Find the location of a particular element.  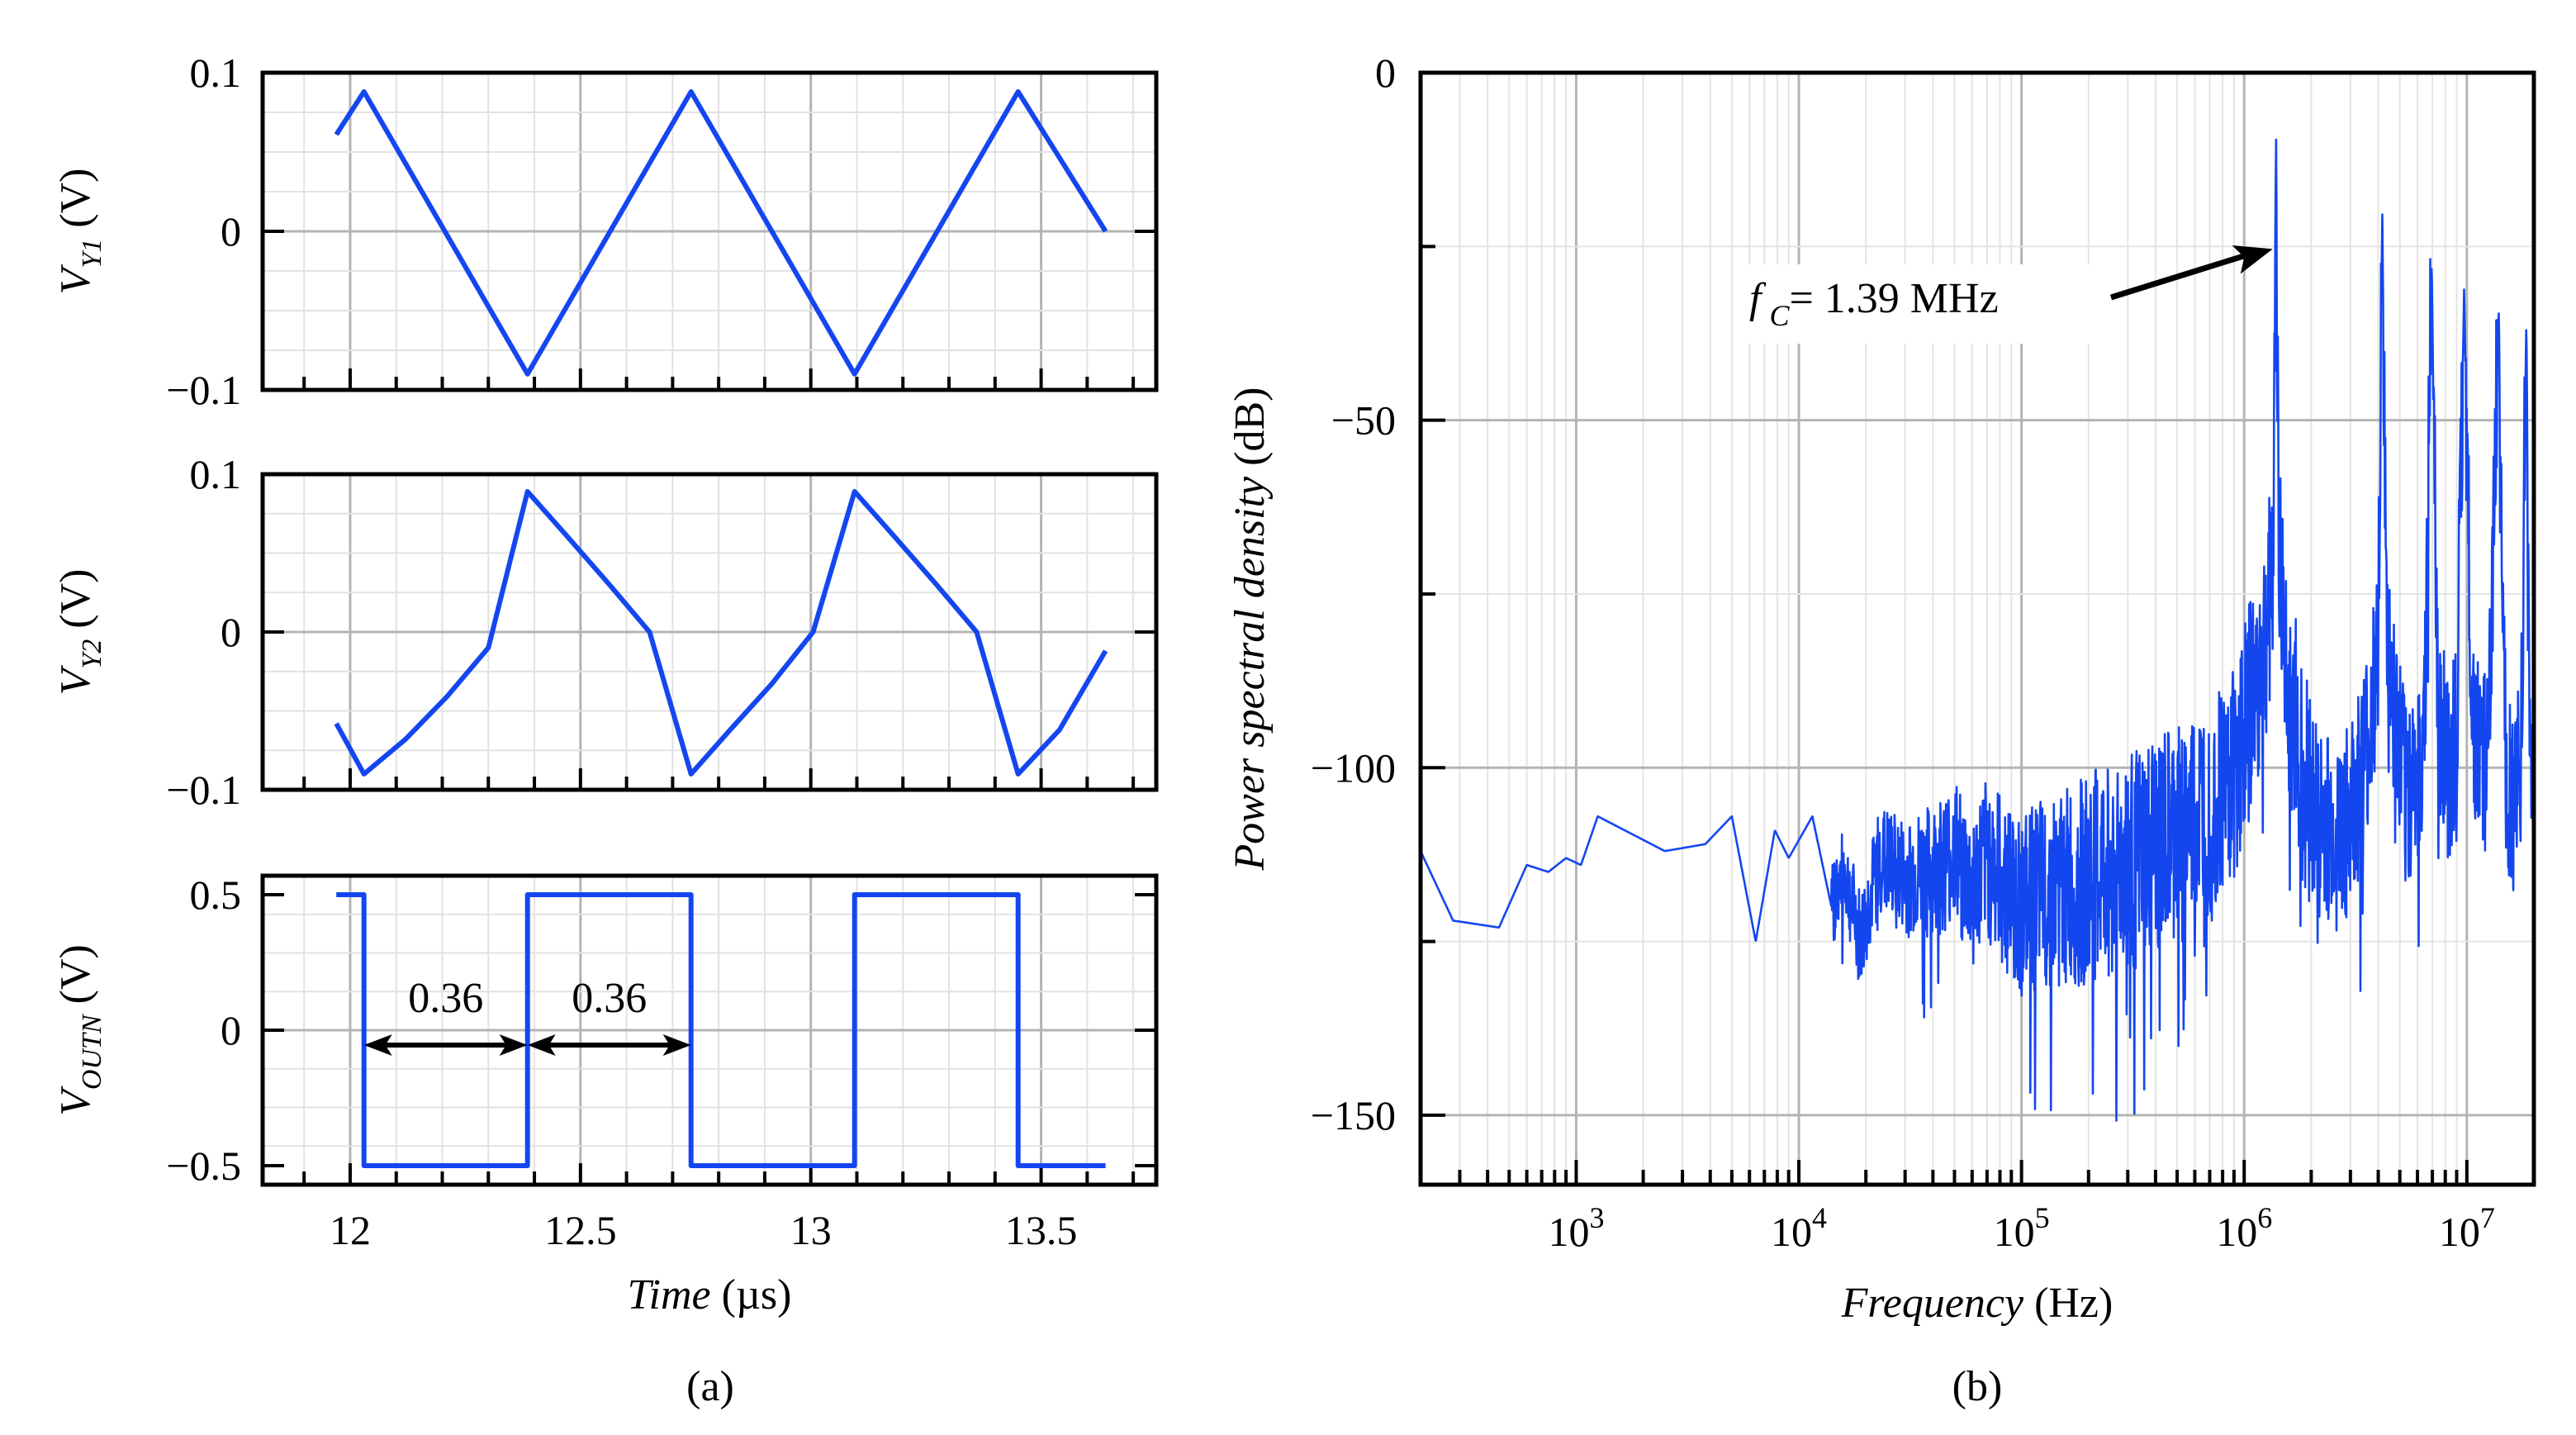

psd-annotation-arrowhead is located at coordinates (2252, 260).